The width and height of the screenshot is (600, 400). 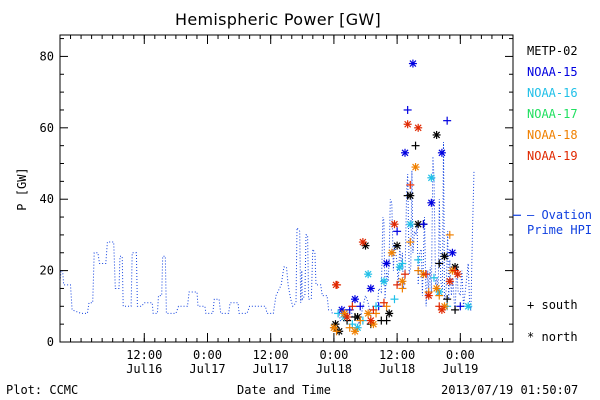 I want to click on plus-icon: +, so click(x=531, y=305).